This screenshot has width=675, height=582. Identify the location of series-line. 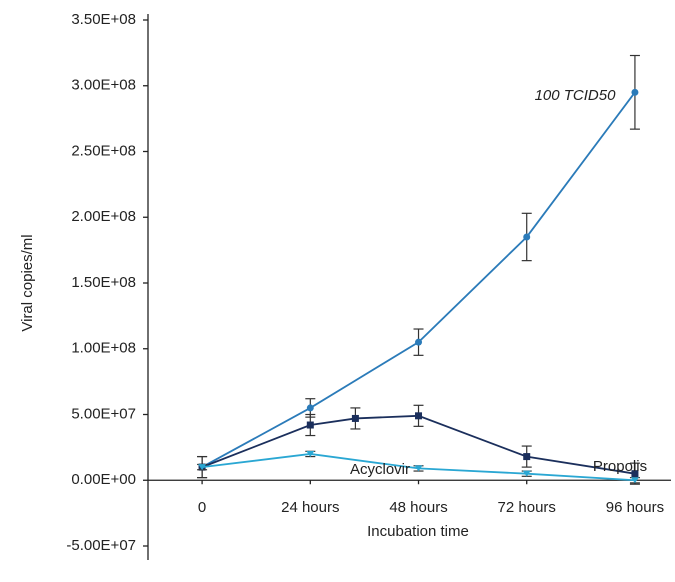
(418, 444).